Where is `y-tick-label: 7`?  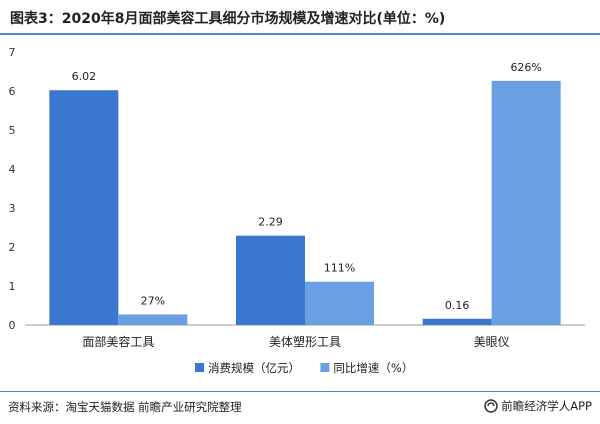 y-tick-label: 7 is located at coordinates (12, 52).